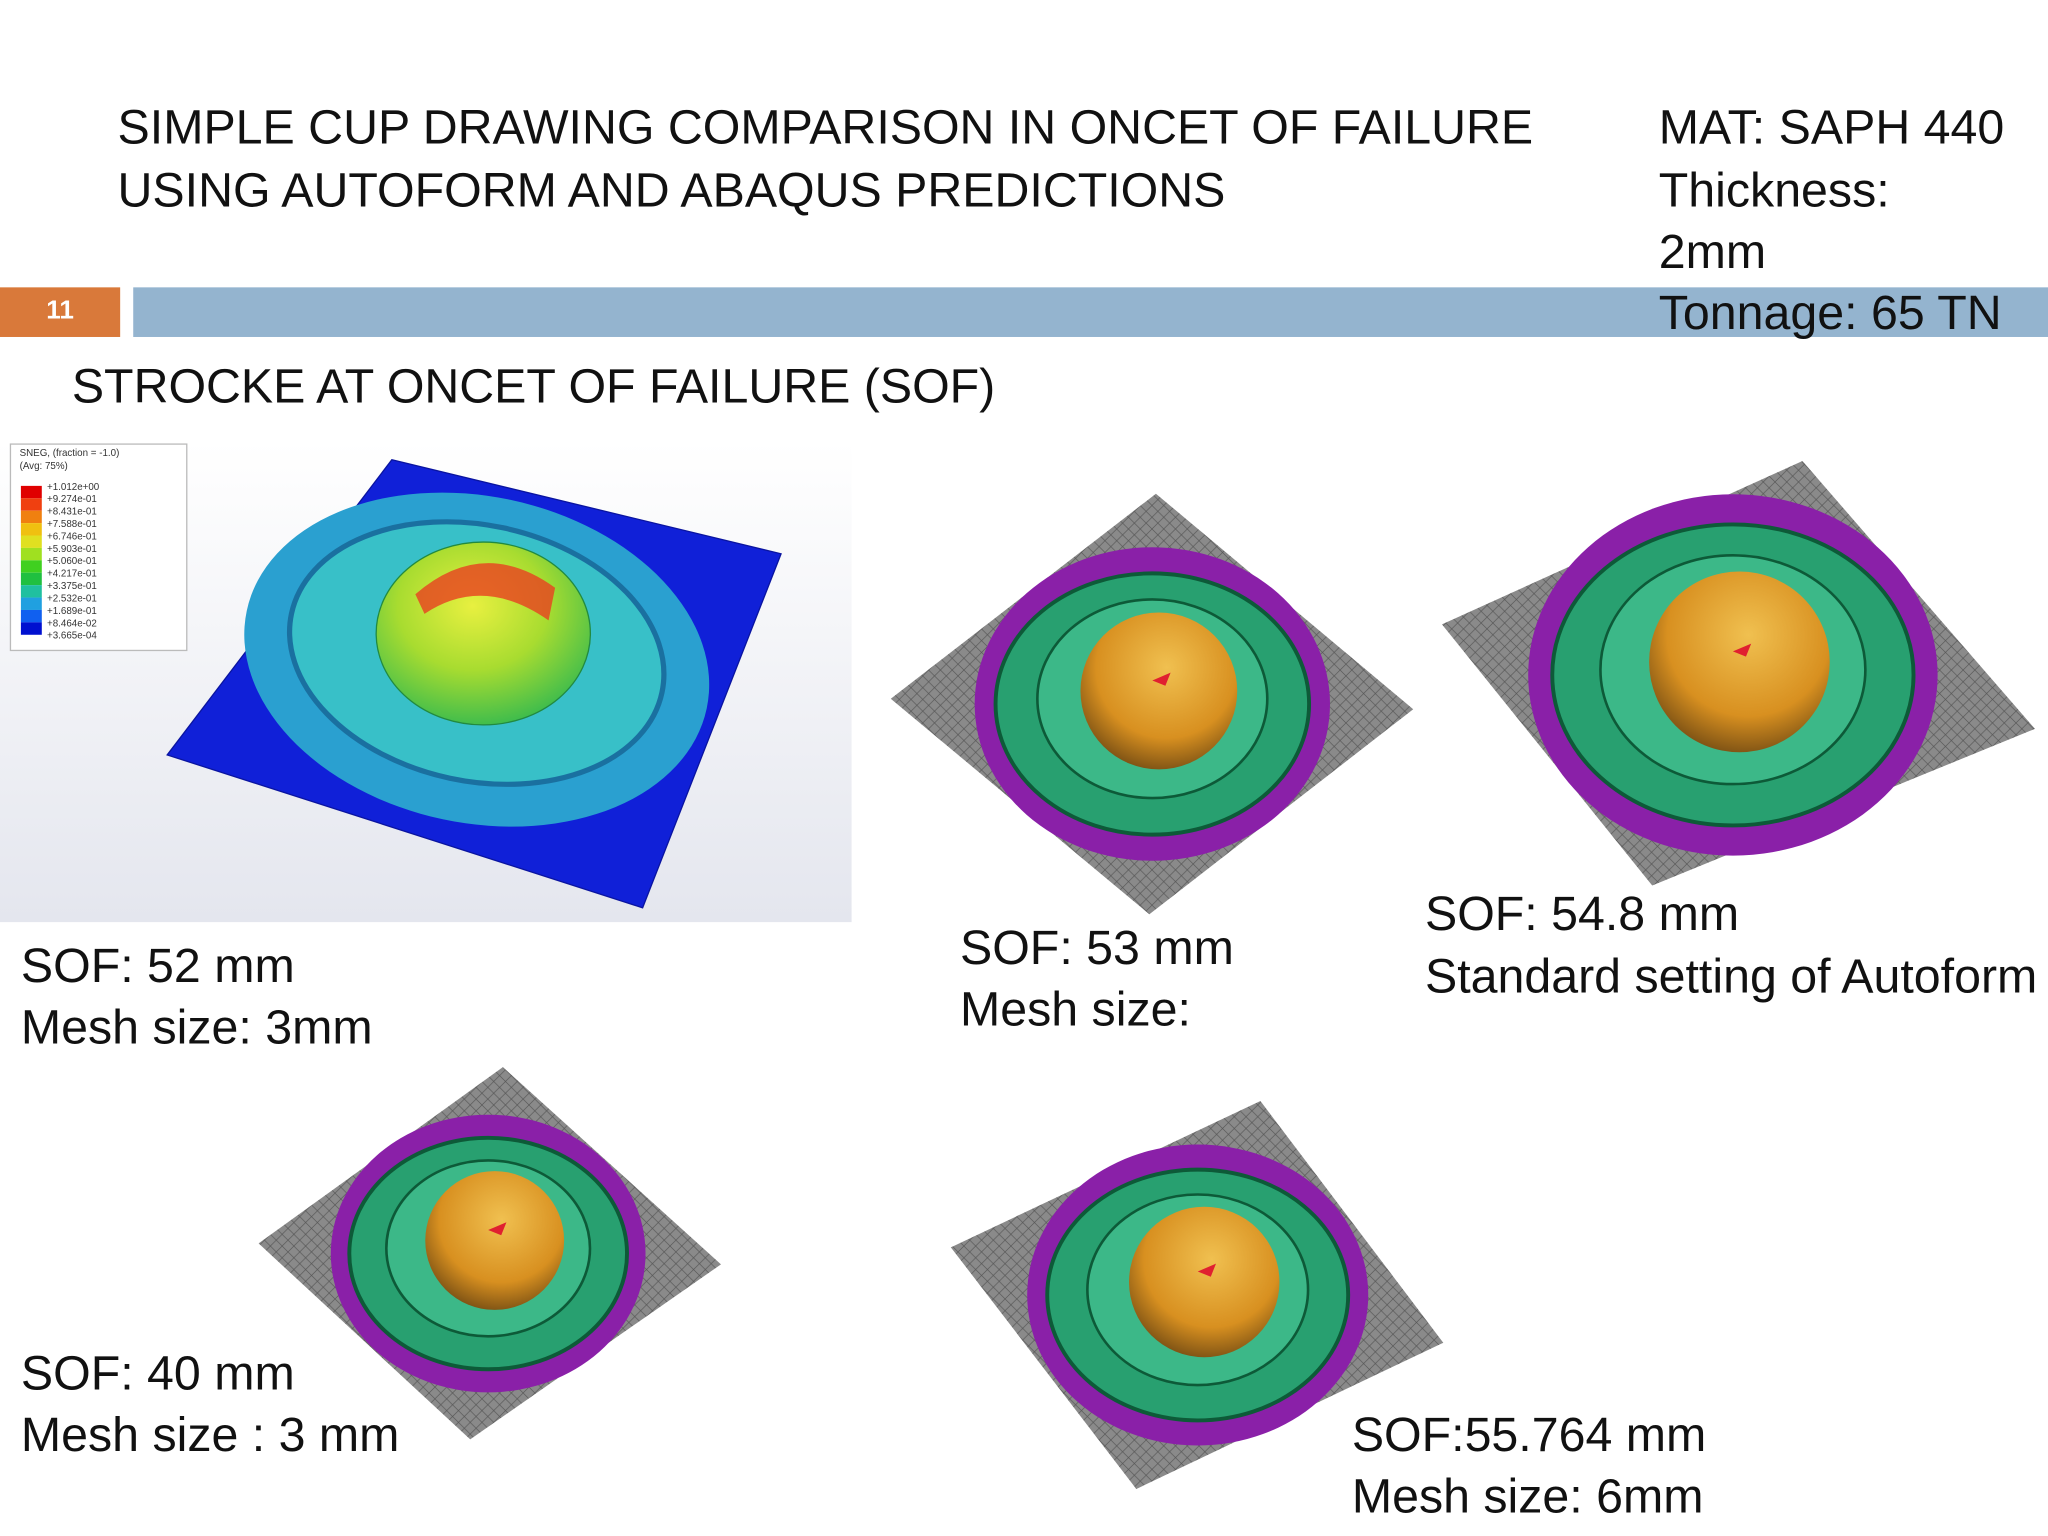 The width and height of the screenshot is (2048, 1536). What do you see at coordinates (1582, 914) in the screenshot?
I see `caption: SOF: 54.8 mm` at bounding box center [1582, 914].